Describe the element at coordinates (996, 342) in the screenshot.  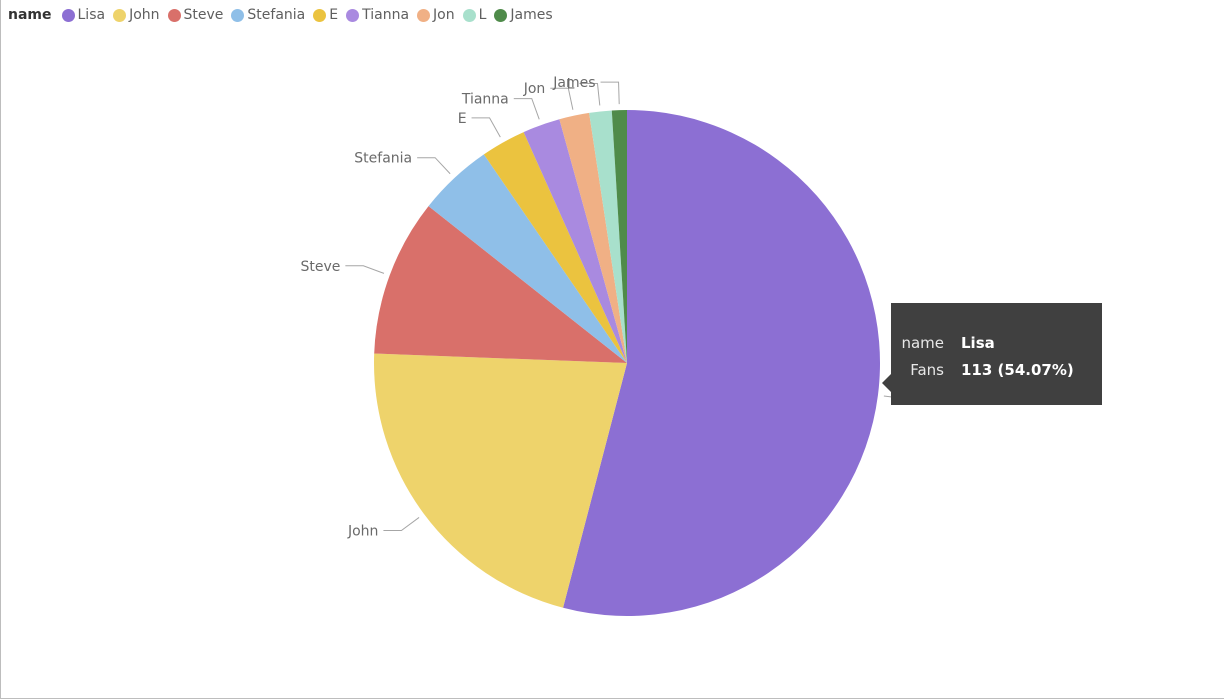
I see `tooltip-row-name: name Lisa` at that location.